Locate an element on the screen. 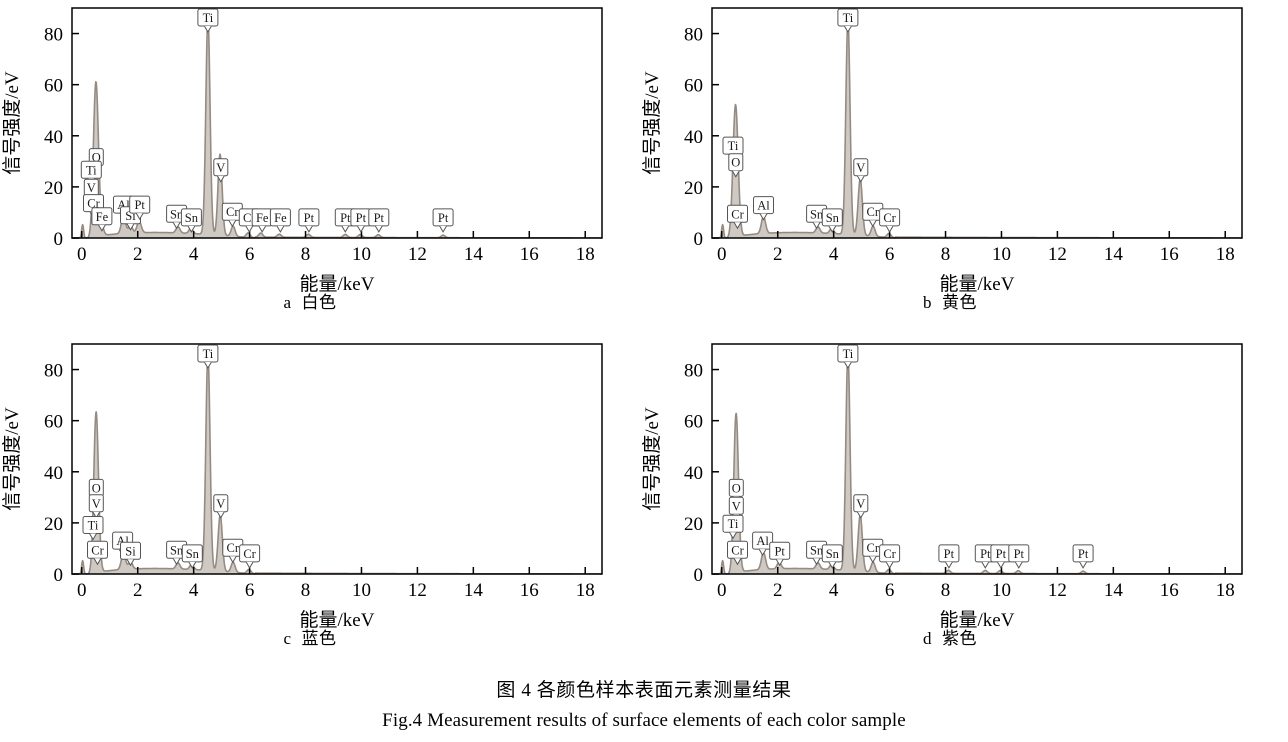 The width and height of the screenshot is (1288, 742). element-label-text-b-3: Al is located at coordinates (763, 206).